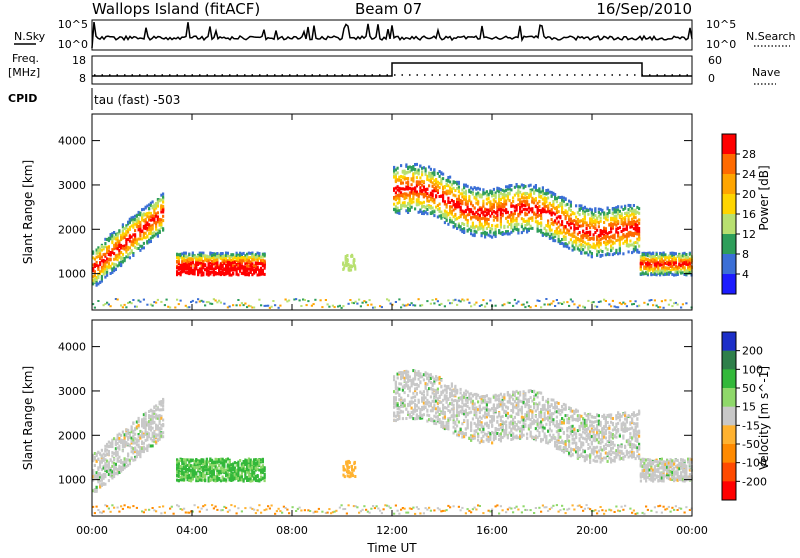  I want to click on colorbar-tick-label: 8, so click(745, 254).